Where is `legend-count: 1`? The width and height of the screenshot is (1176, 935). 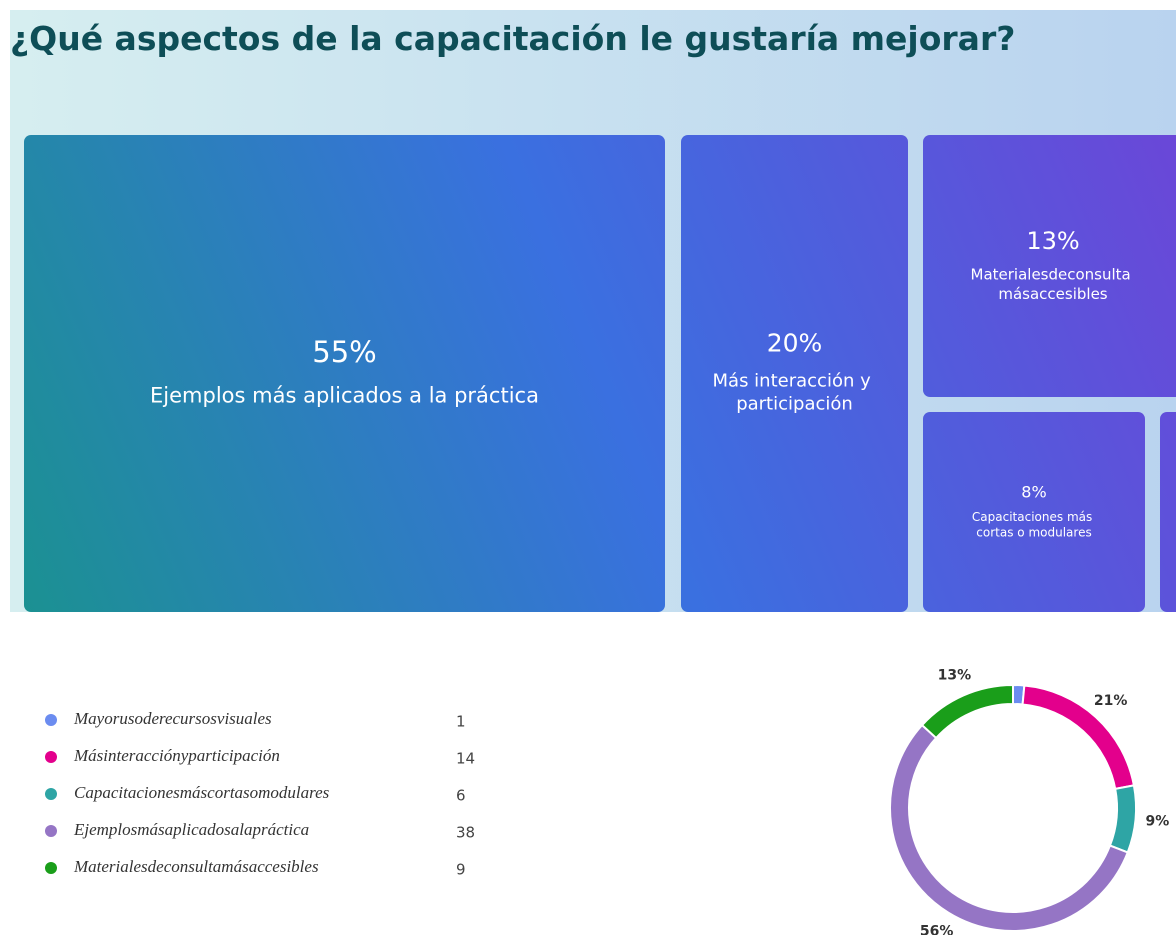
legend-count: 1 is located at coordinates (461, 722).